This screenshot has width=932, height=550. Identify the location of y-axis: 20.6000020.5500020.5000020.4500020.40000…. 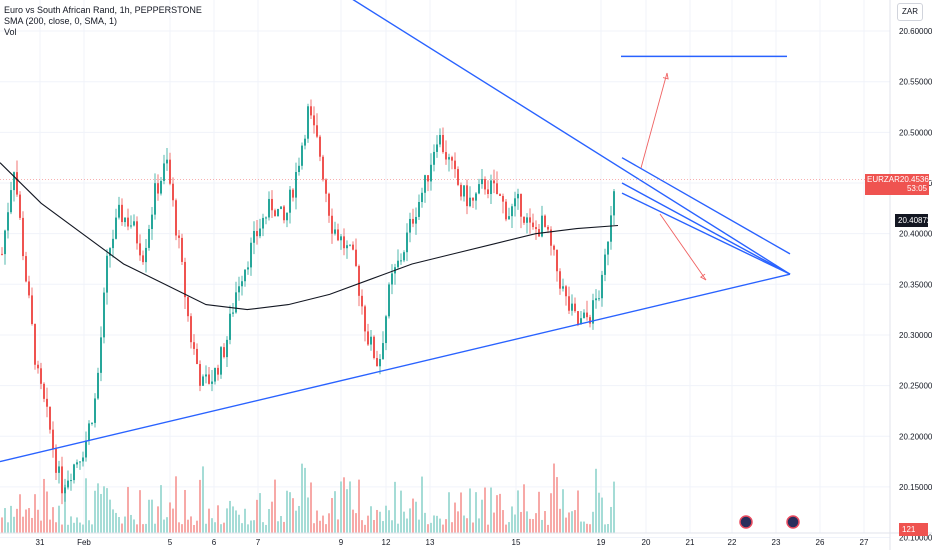
(910, 275).